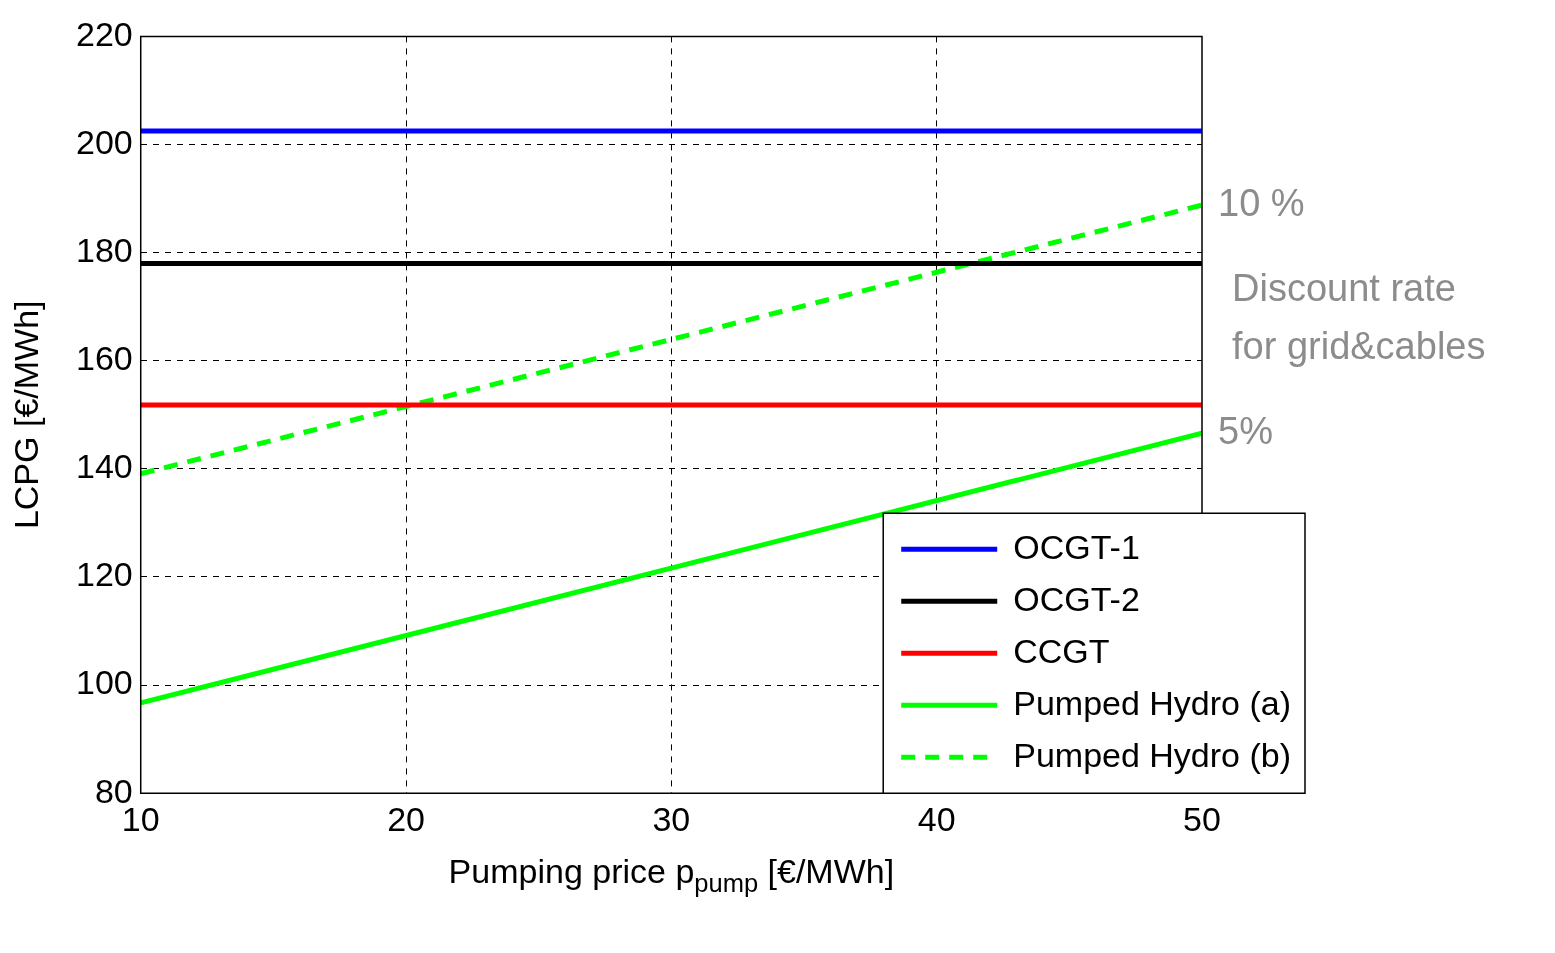 The height and width of the screenshot is (953, 1555). What do you see at coordinates (104, 574) in the screenshot?
I see `y-tick-label: 120` at bounding box center [104, 574].